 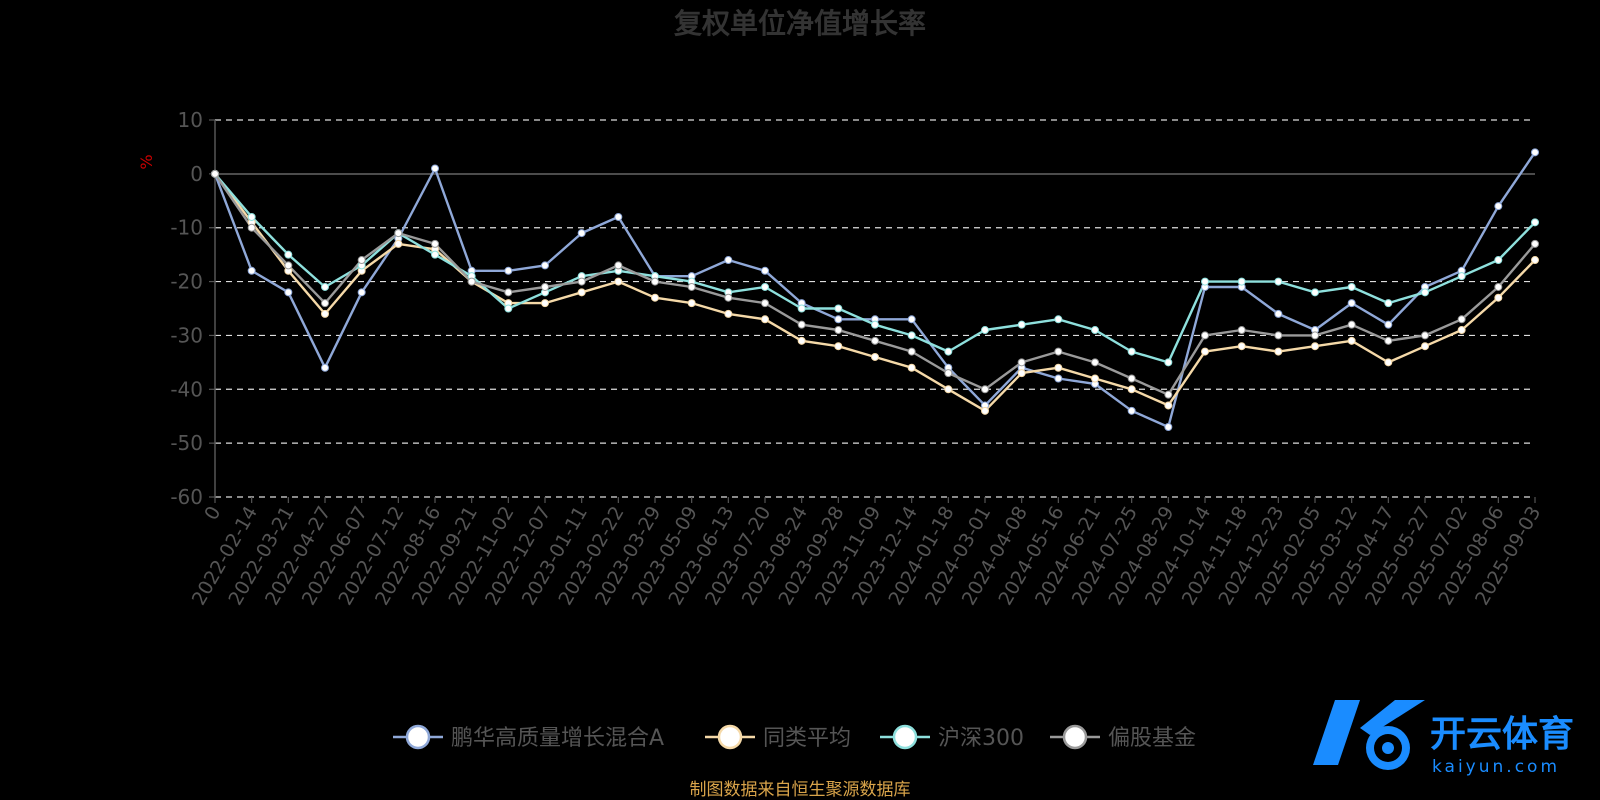 What do you see at coordinates (528, 737) in the screenshot?
I see `legend-item-0: 鹏华高质量增长混合A` at bounding box center [528, 737].